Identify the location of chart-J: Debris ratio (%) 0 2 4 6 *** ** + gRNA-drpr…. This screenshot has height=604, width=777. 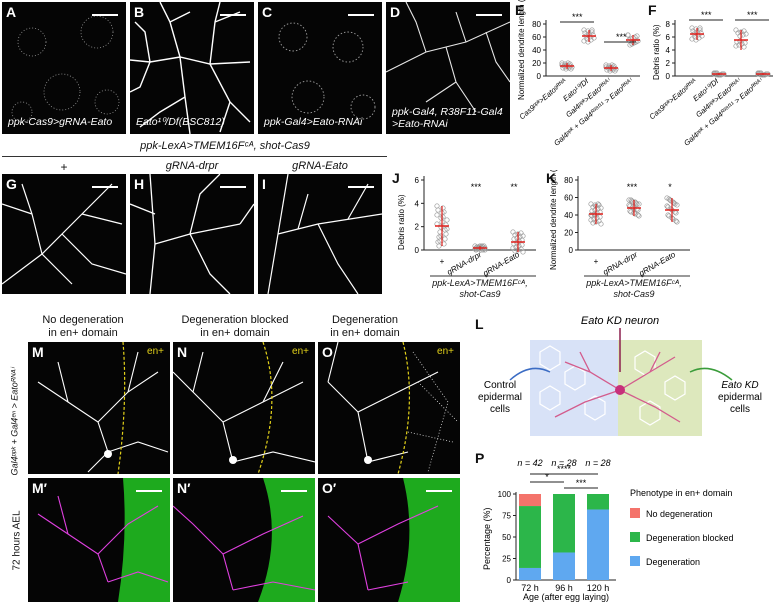
(466, 227).